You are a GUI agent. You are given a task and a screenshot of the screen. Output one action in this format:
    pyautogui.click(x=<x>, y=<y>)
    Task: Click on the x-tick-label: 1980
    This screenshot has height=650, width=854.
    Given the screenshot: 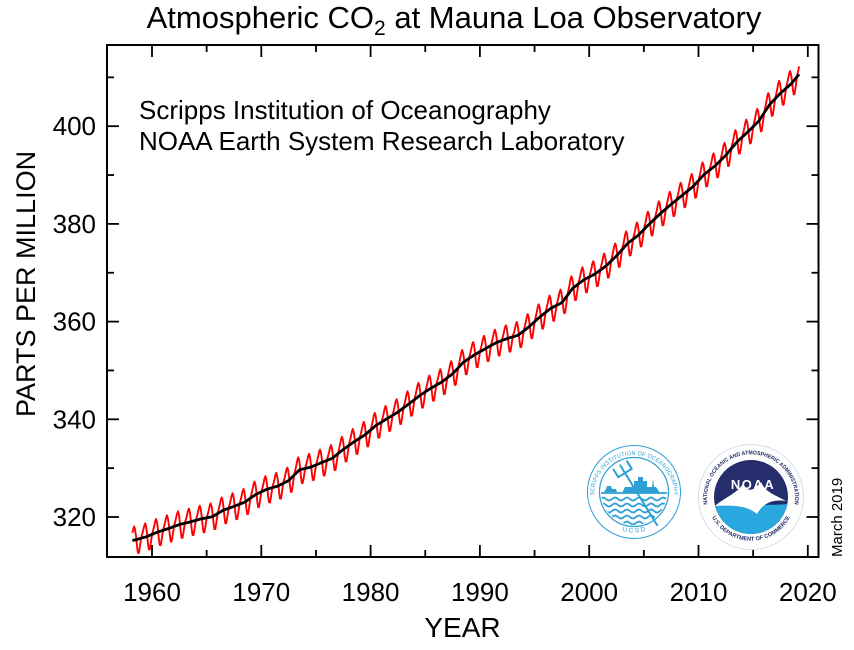 What is the action you would take?
    pyautogui.click(x=371, y=592)
    